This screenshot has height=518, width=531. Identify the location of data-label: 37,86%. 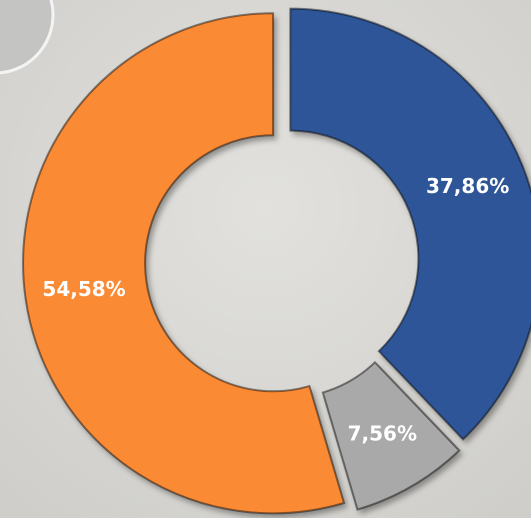
(467, 186).